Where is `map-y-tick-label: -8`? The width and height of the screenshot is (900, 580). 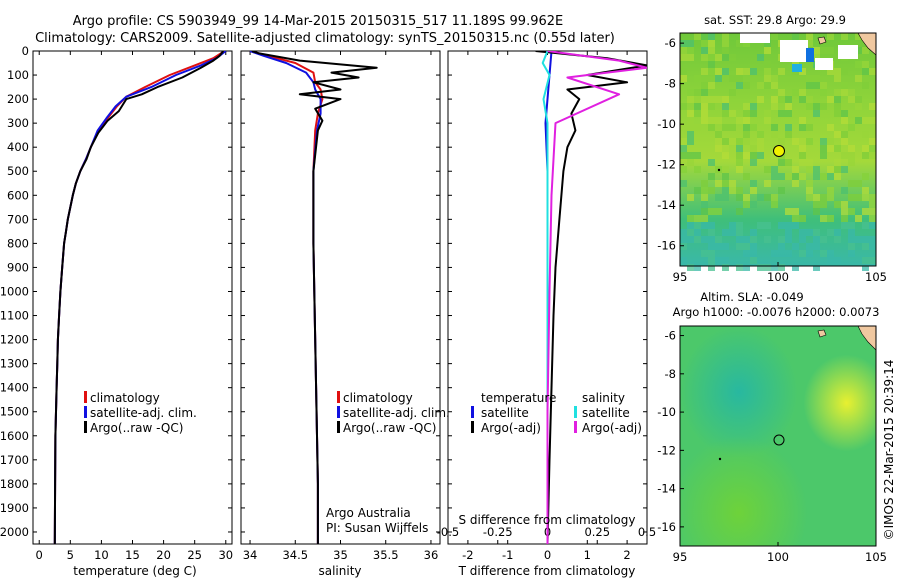
map-y-tick-label: -8 is located at coordinates (670, 84).